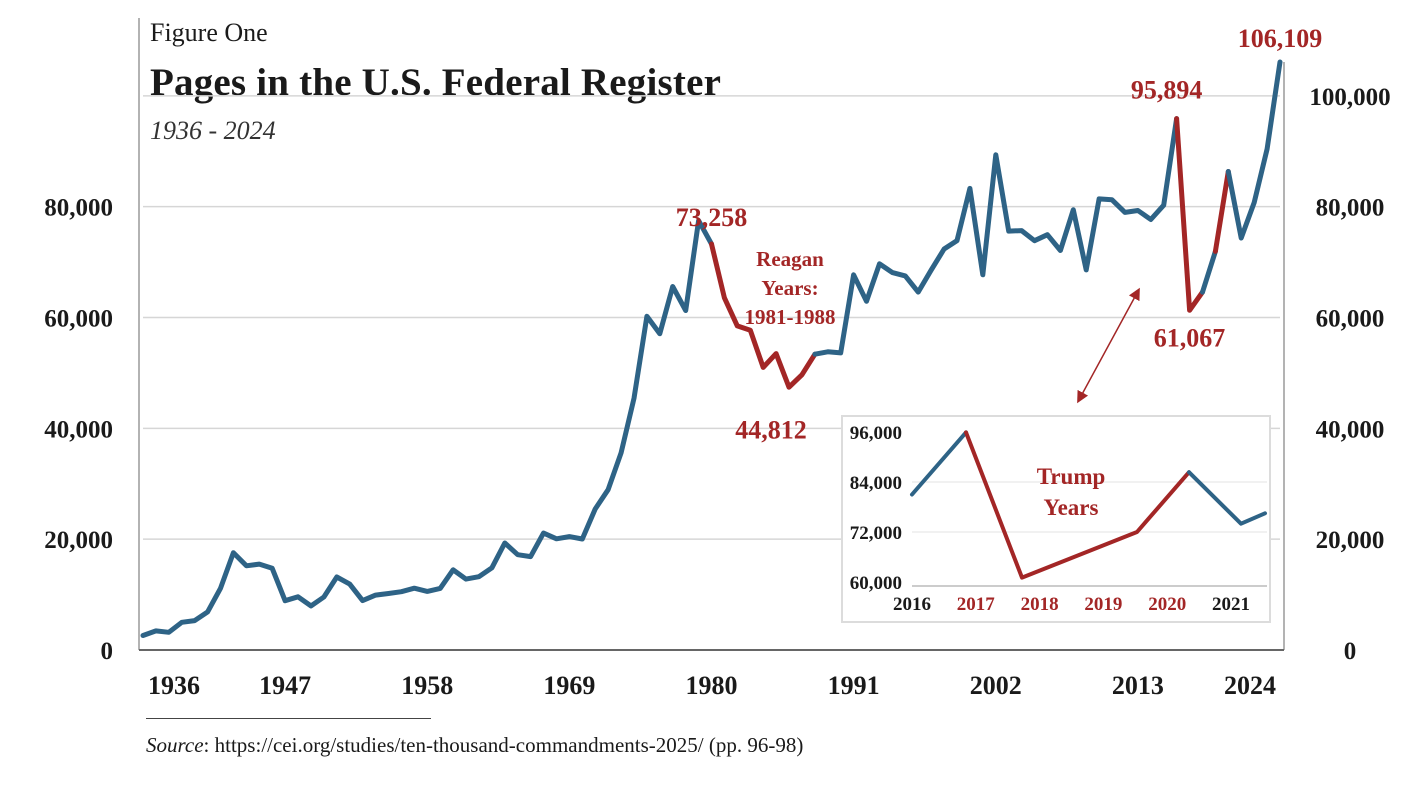 This screenshot has width=1416, height=786. I want to click on x-tick-label: 1969, so click(569, 685).